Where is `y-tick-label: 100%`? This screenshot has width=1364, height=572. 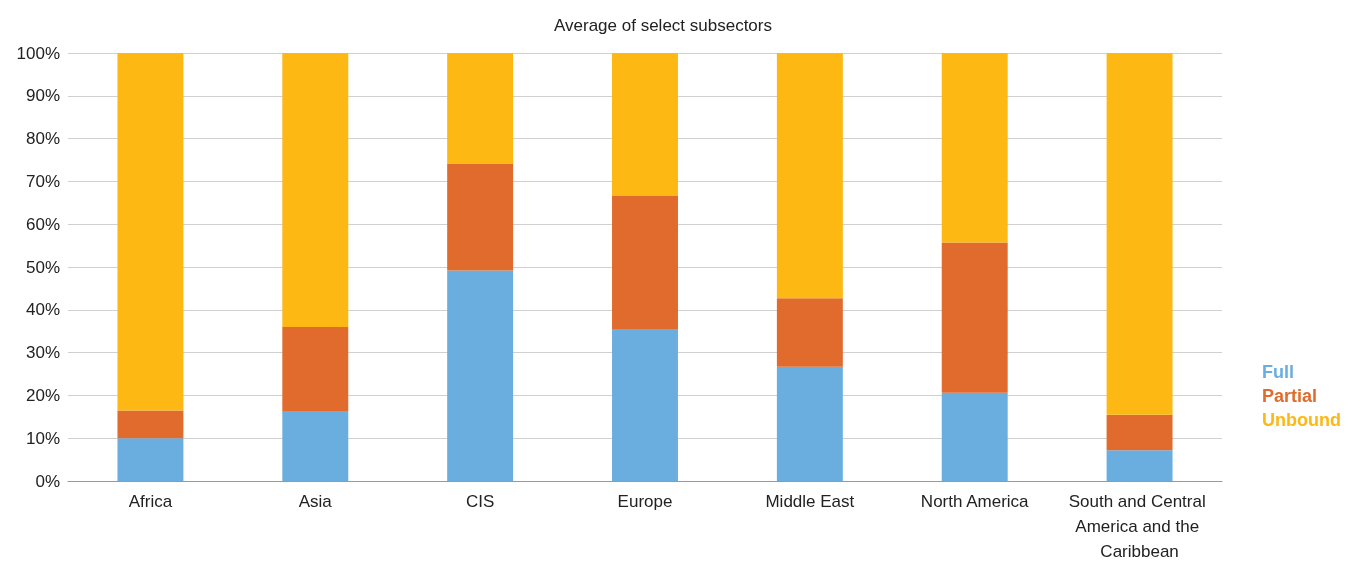 y-tick-label: 100% is located at coordinates (38, 53).